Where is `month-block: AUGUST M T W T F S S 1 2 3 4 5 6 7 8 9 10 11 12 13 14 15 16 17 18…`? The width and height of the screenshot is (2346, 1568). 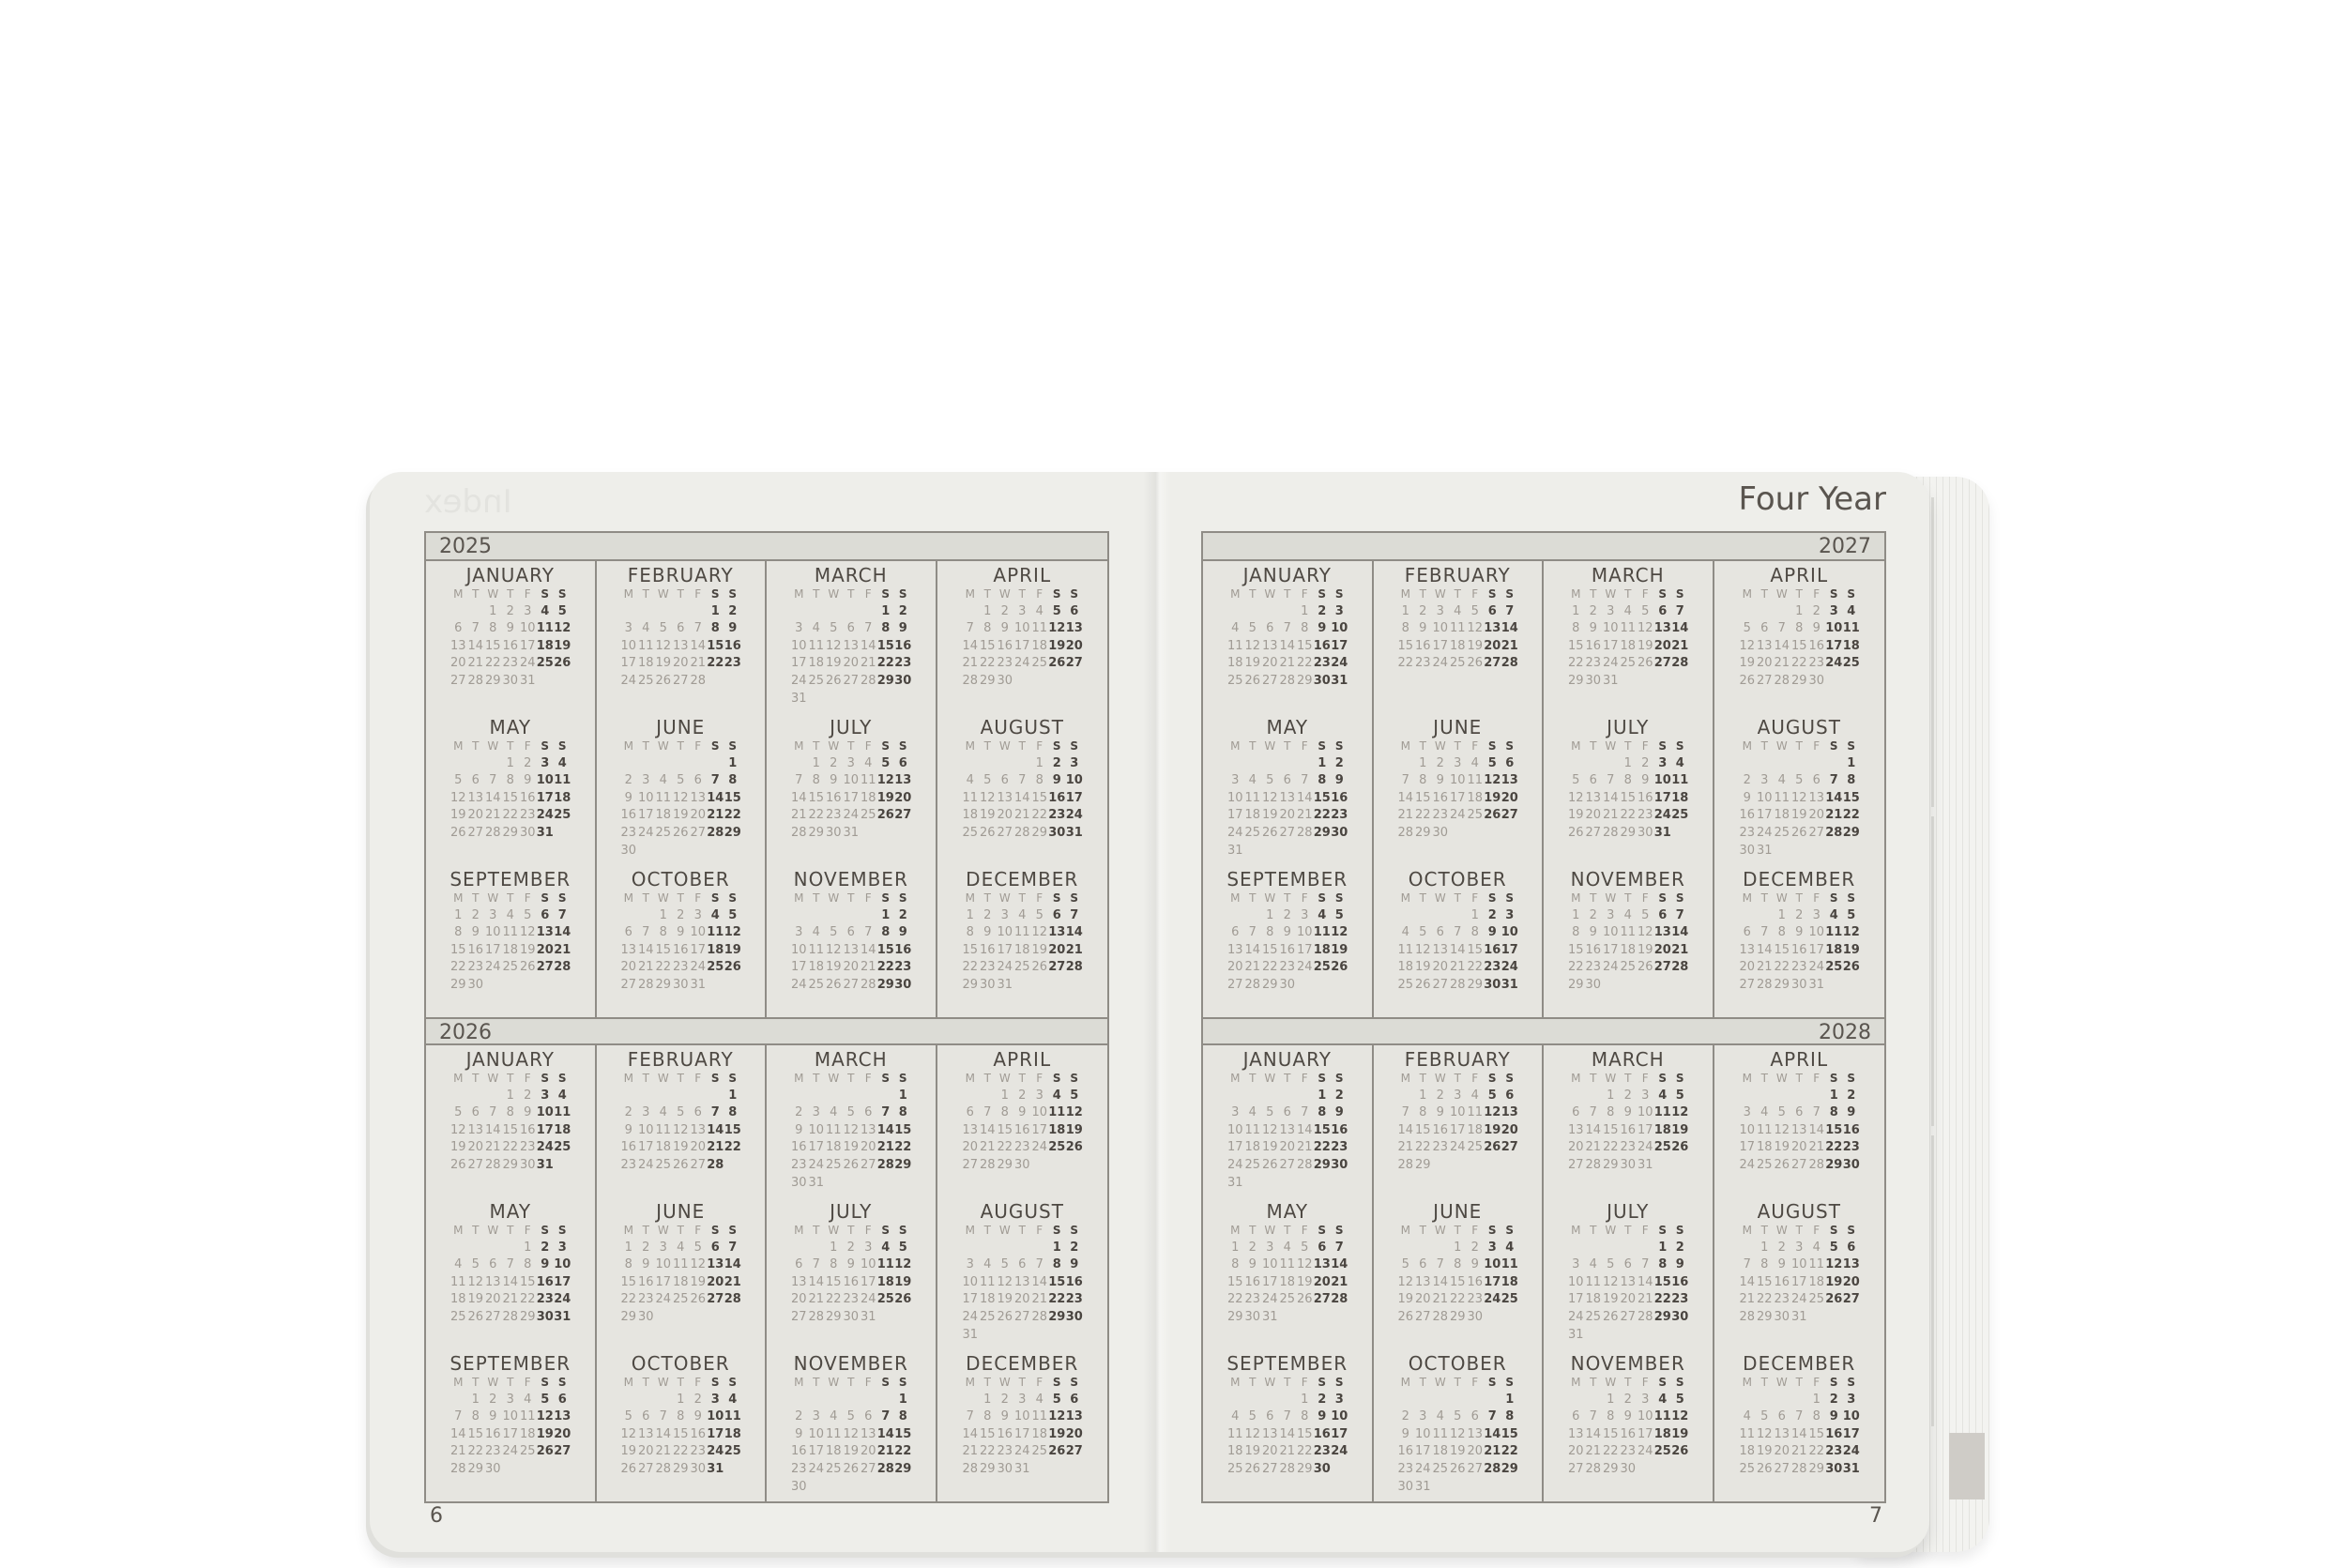
month-block: AUGUST M T W T F S S 1 2 3 4 5 6 7 8 9 10 11 12 13 14 15 16 17 18… is located at coordinates (1023, 1273).